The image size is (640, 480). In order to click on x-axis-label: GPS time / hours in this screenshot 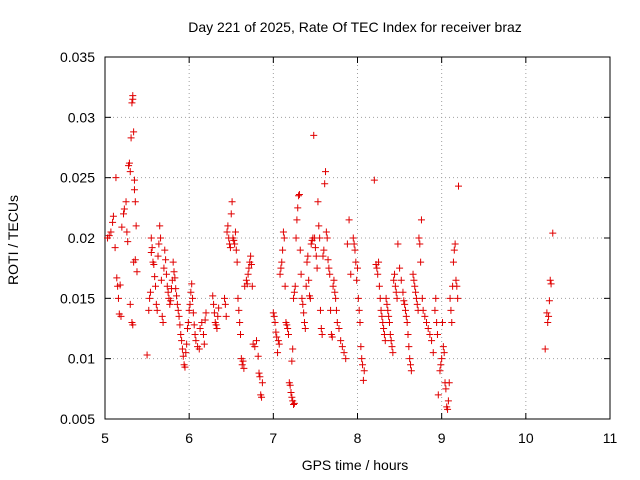, I will do `click(355, 465)`.